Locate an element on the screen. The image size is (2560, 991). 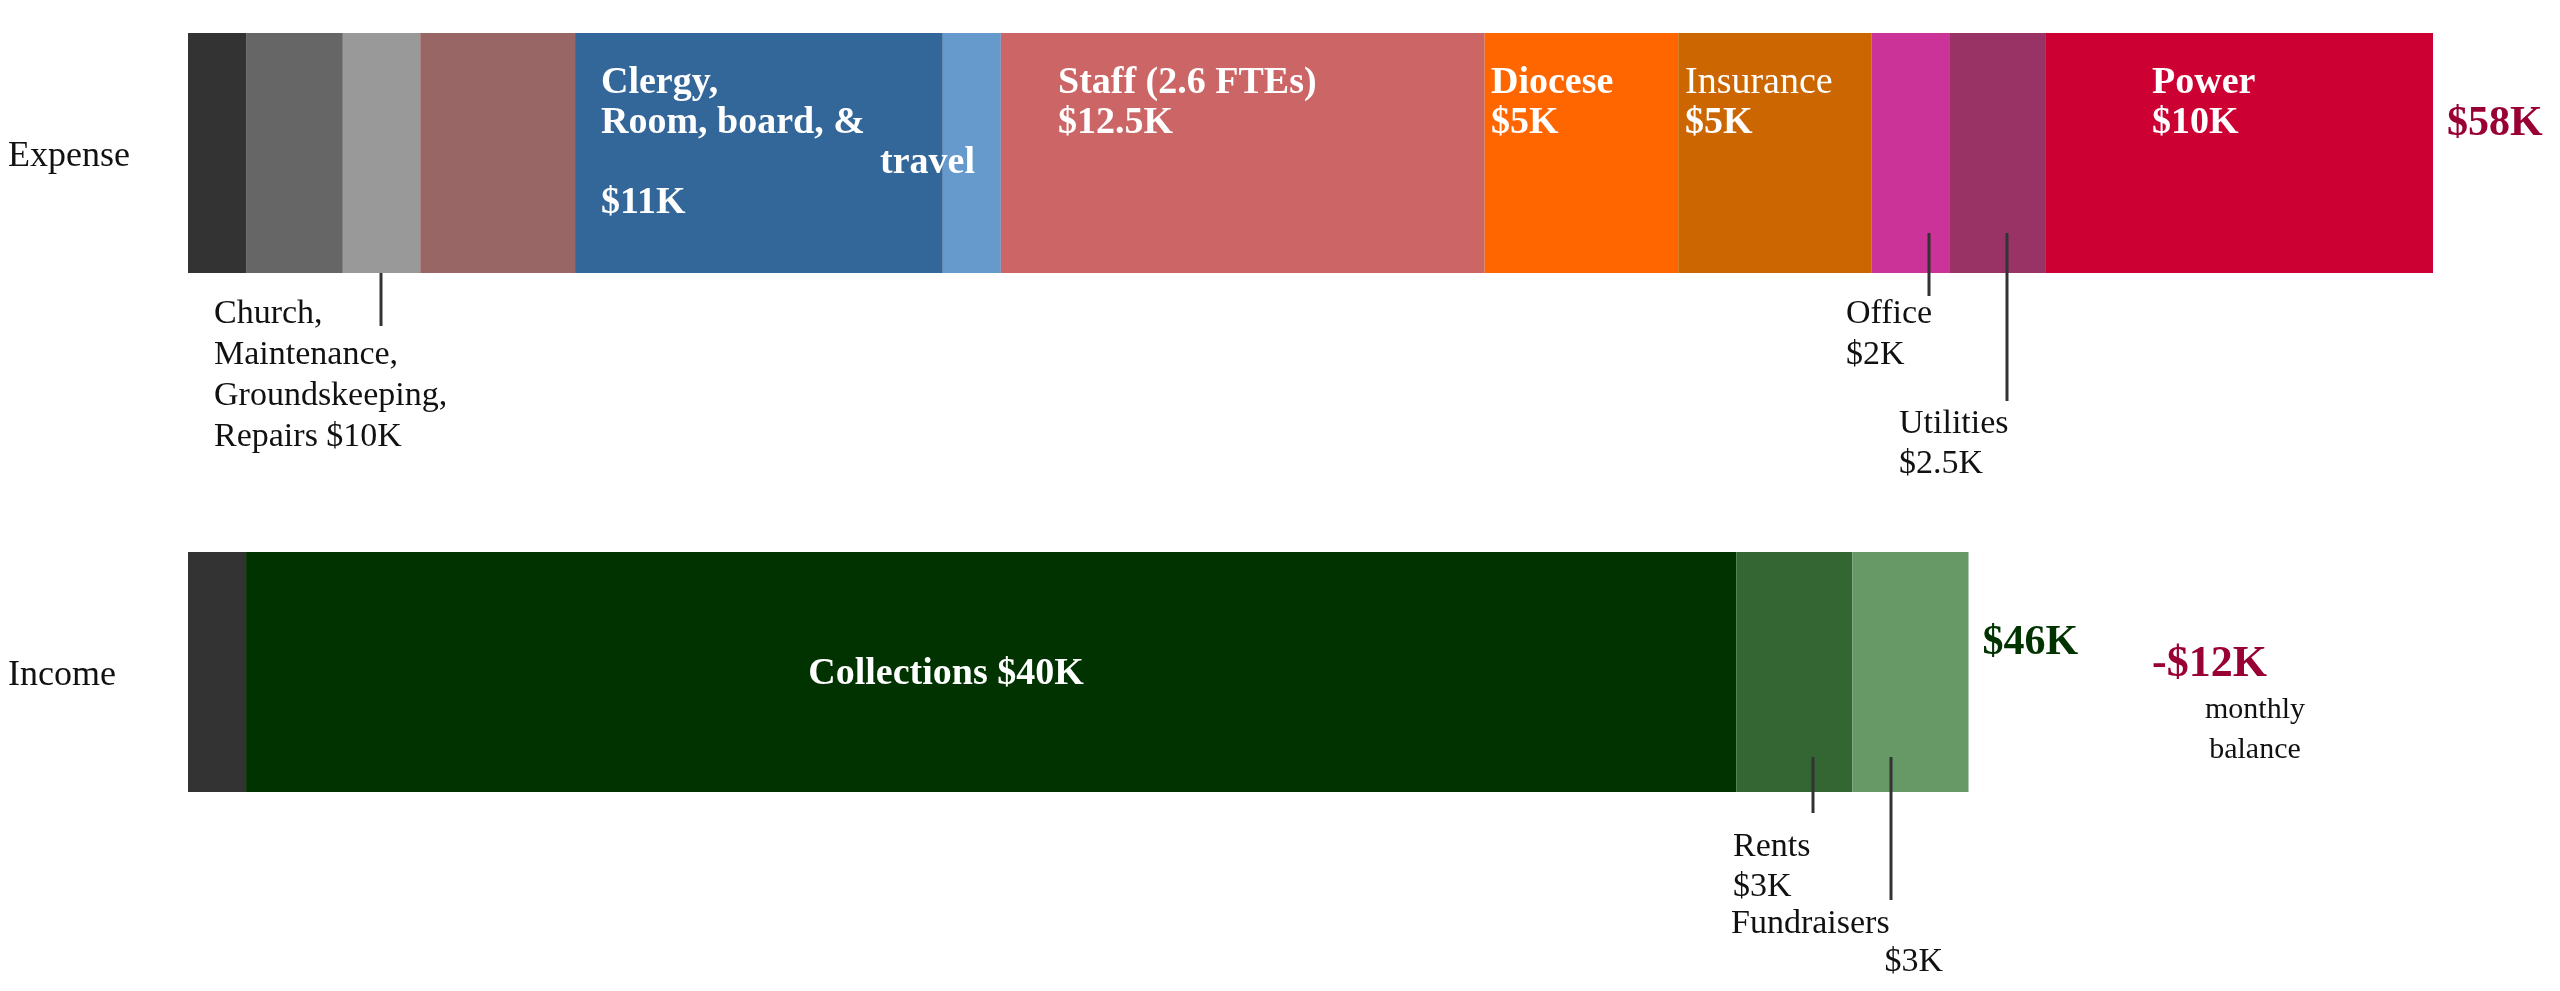
annotation: monthly balance is located at coordinates (2255, 727).